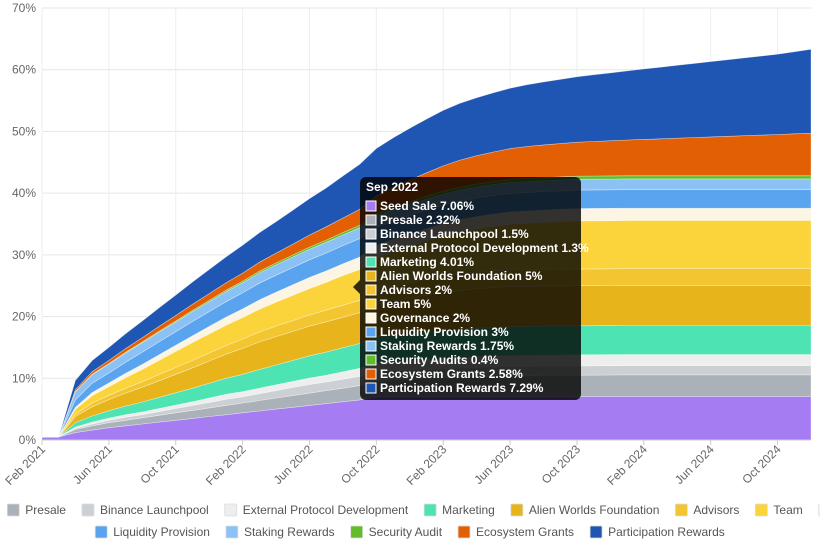  What do you see at coordinates (787, 510) in the screenshot?
I see `legend-label: Team` at bounding box center [787, 510].